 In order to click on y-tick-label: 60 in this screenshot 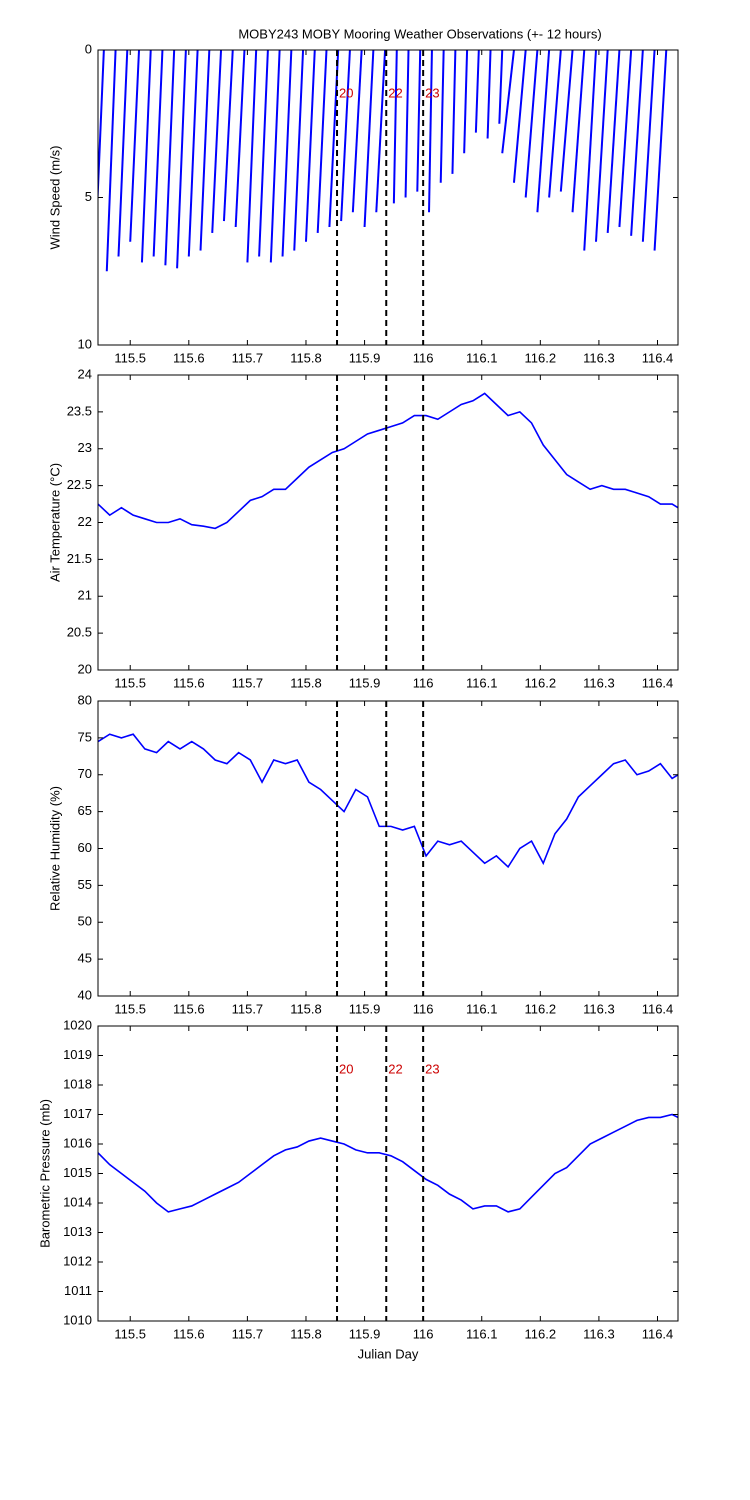, I will do `click(85, 847)`.